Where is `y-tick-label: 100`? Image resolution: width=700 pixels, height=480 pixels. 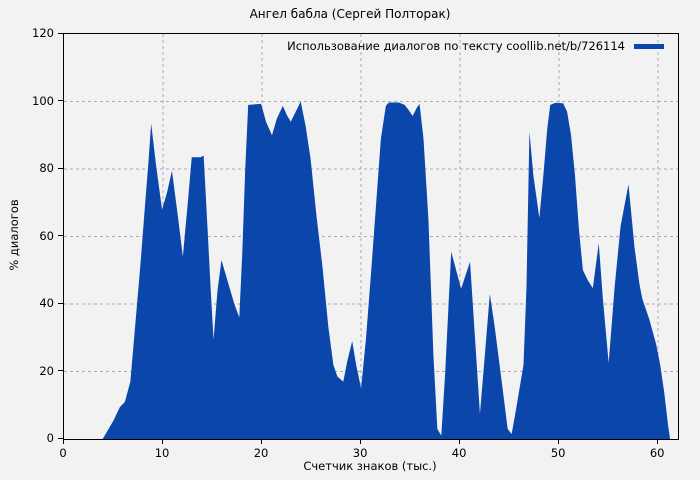
y-tick-label: 100 is located at coordinates (43, 100).